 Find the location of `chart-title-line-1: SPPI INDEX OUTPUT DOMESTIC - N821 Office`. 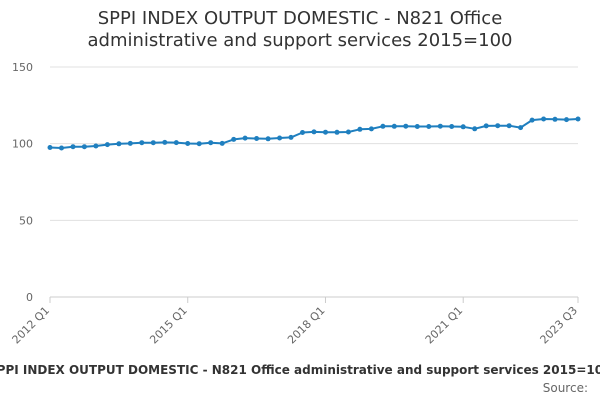

chart-title-line-1: SPPI INDEX OUTPUT DOMESTIC - N821 Office is located at coordinates (300, 18).